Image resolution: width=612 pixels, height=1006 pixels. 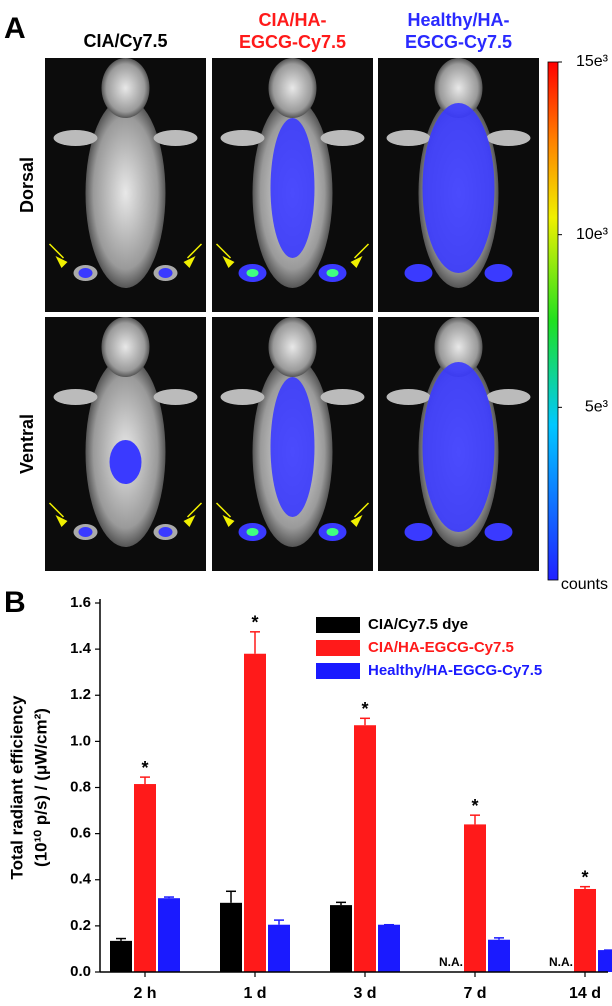 What do you see at coordinates (584, 584) in the screenshot?
I see `colorbar-label: counts` at bounding box center [584, 584].